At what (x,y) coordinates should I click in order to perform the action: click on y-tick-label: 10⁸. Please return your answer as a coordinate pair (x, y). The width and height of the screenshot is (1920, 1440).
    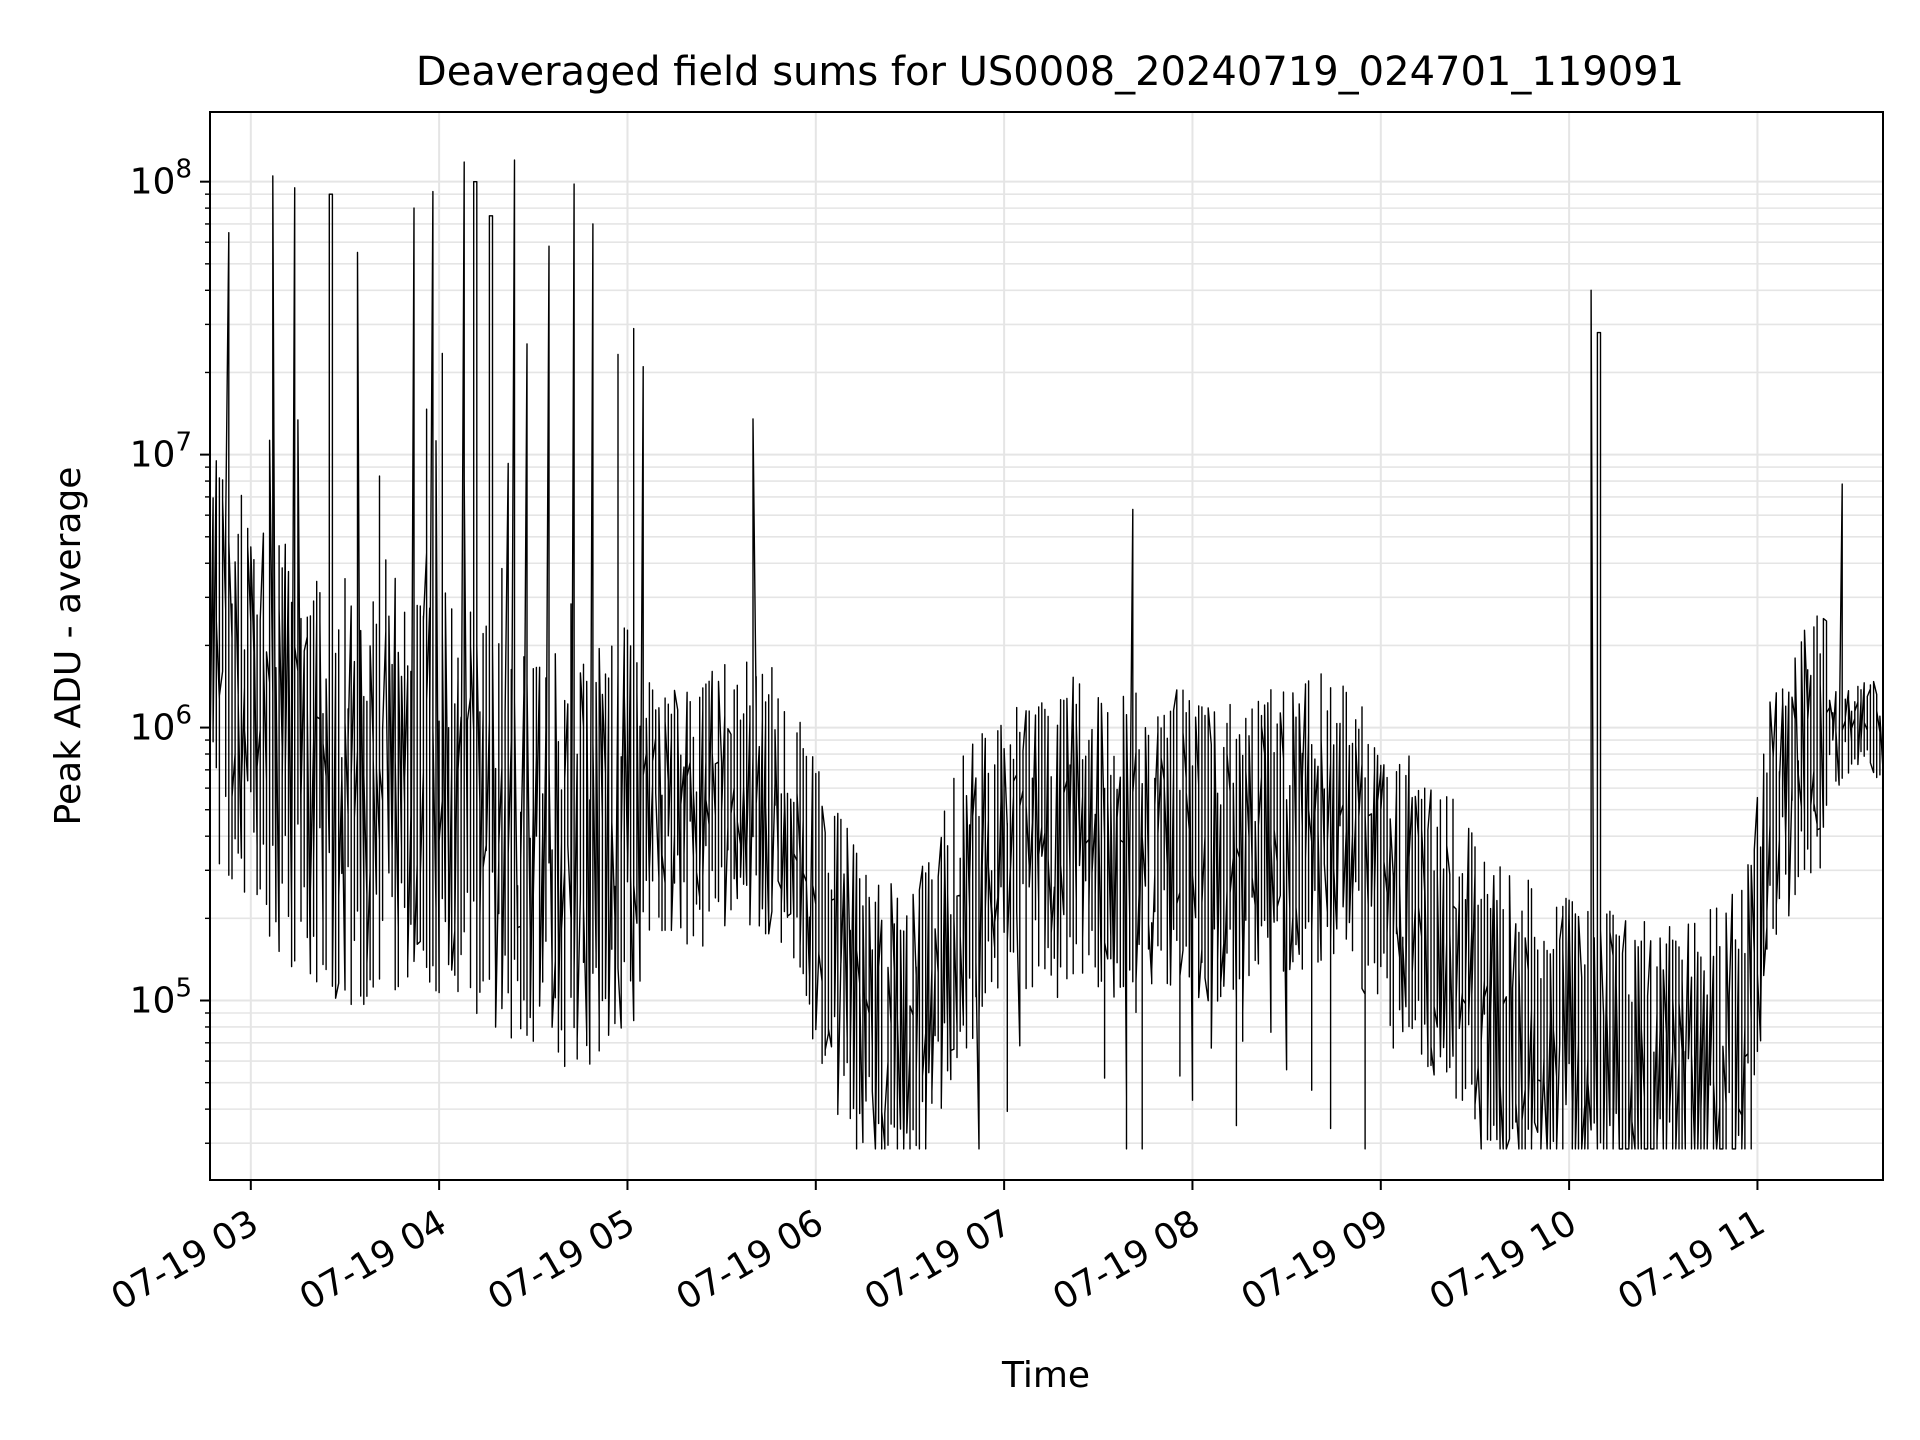
    Looking at the image, I should click on (161, 179).